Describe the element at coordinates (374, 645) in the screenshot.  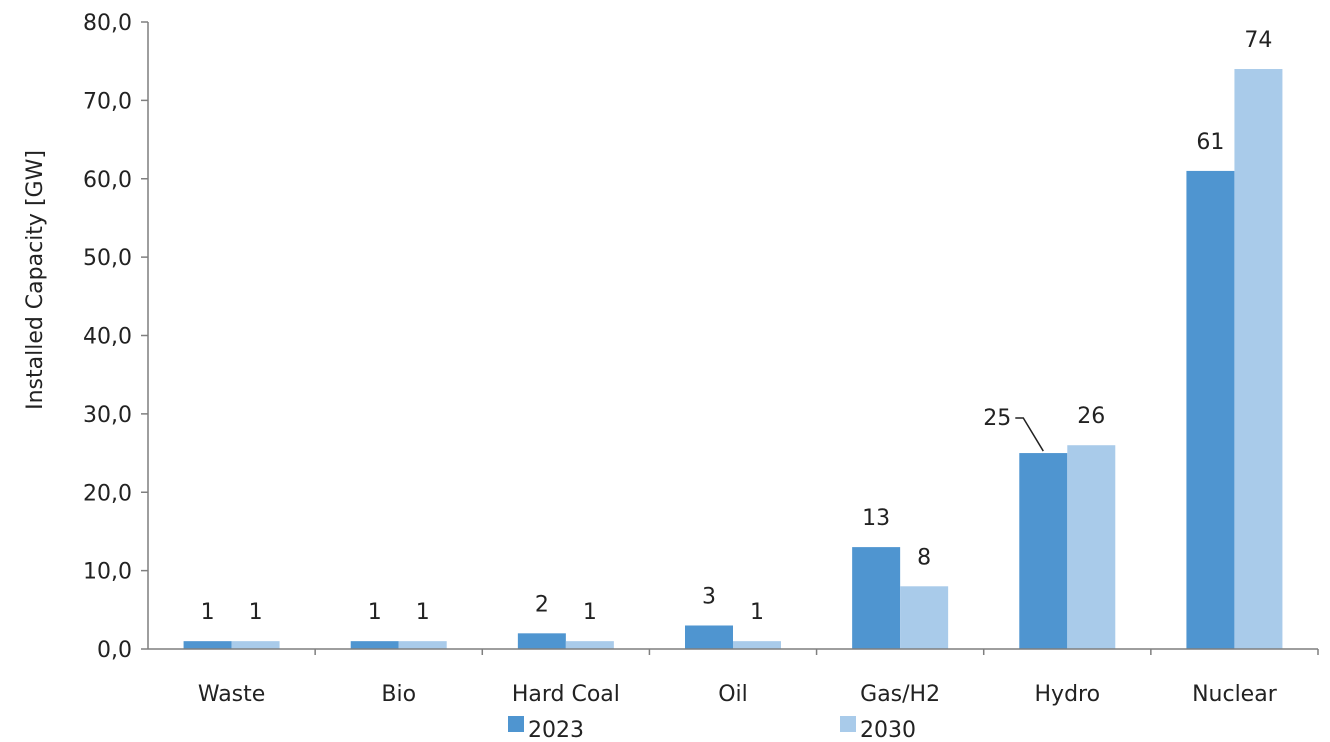
I see `bar-2023-bio` at that location.